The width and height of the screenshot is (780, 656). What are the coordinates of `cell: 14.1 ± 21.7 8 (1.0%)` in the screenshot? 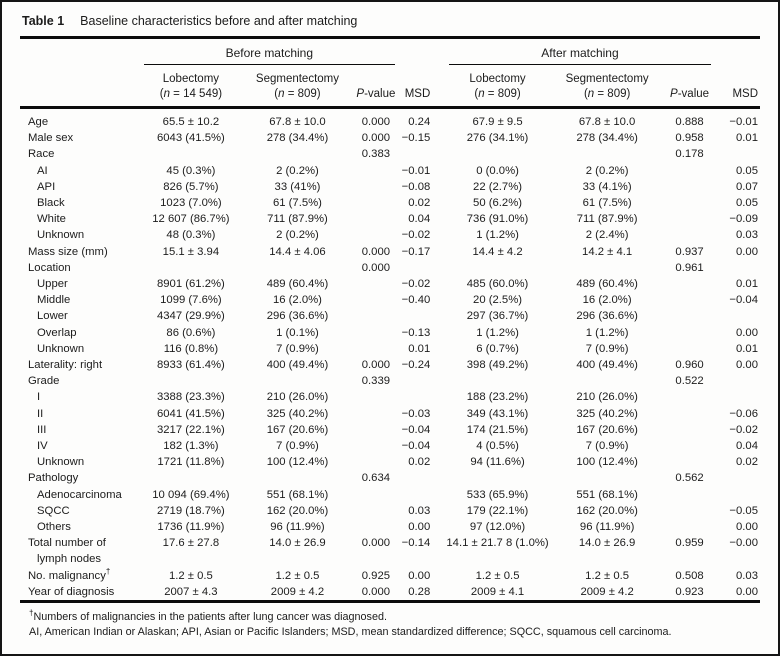 It's located at (497, 543).